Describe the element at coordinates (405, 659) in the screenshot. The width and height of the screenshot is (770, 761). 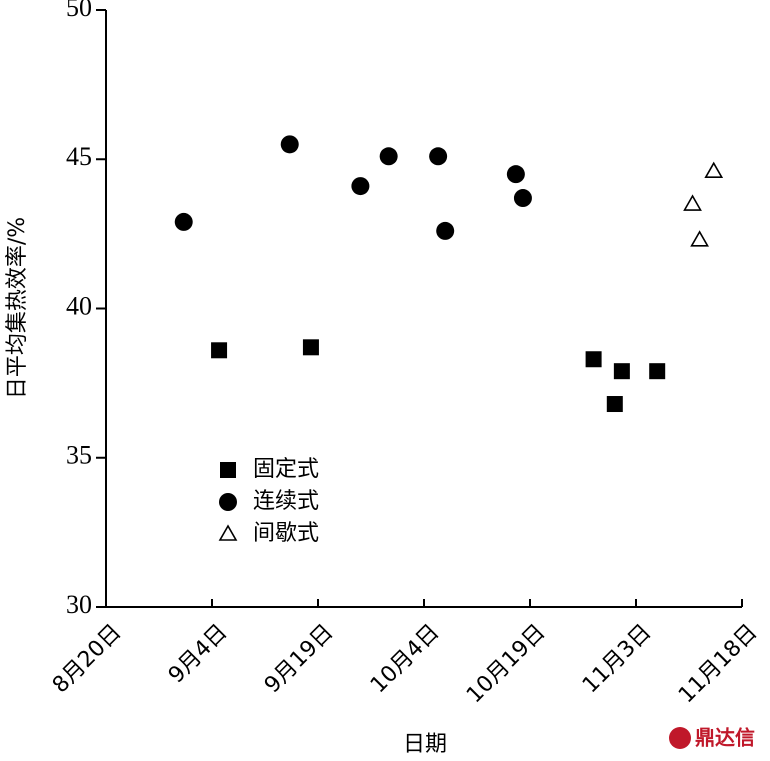
I see `x-tick-label: 10月4日` at that location.